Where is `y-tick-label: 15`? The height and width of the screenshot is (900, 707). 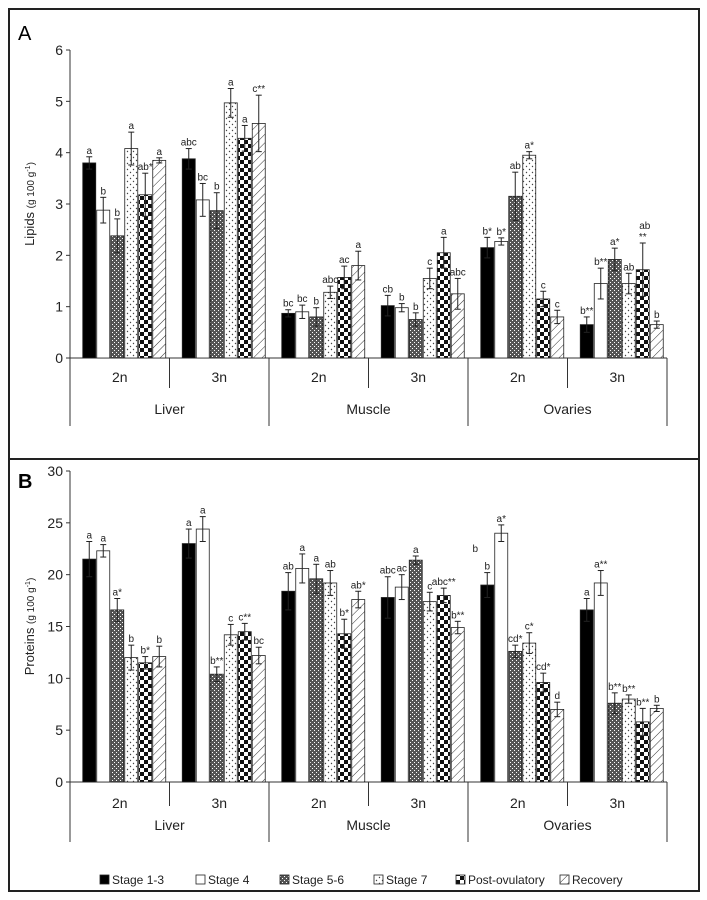 y-tick-label: 15 is located at coordinates (55, 627).